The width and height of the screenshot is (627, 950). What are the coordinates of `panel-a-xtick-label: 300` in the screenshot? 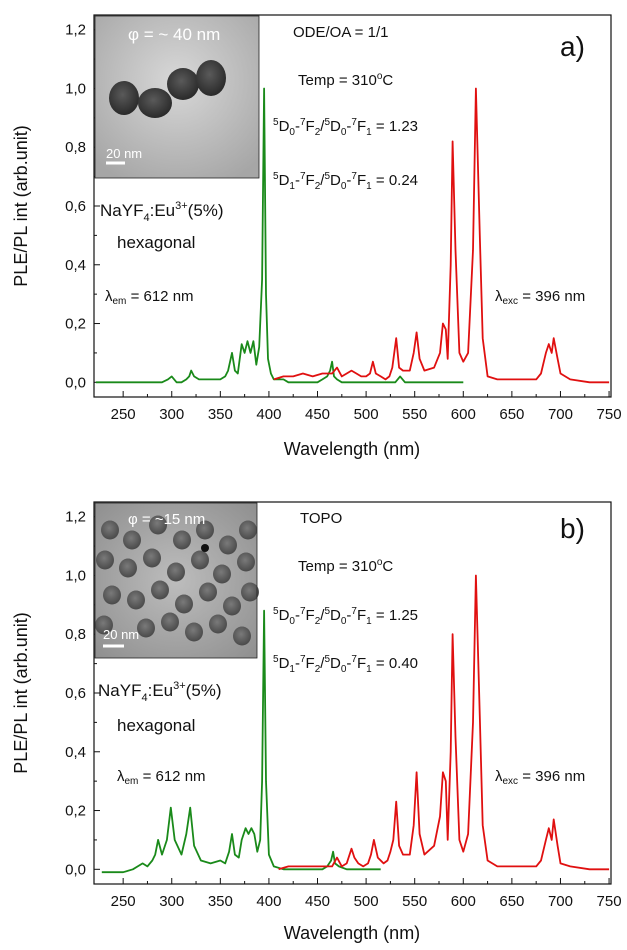 It's located at (171, 414).